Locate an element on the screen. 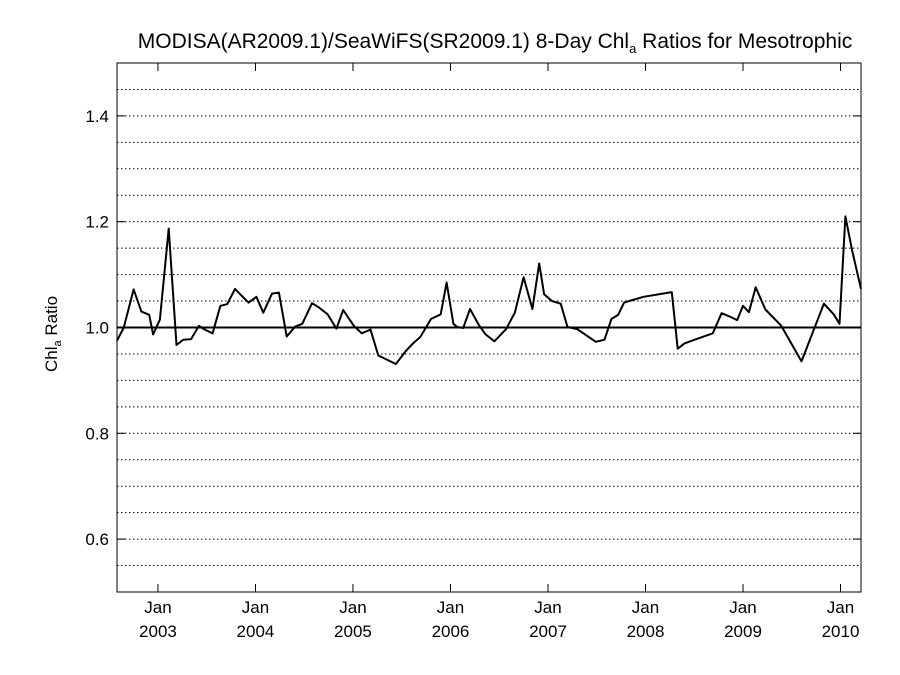 The image size is (900, 675). x-tick-year-label: 2003 is located at coordinates (158, 631).